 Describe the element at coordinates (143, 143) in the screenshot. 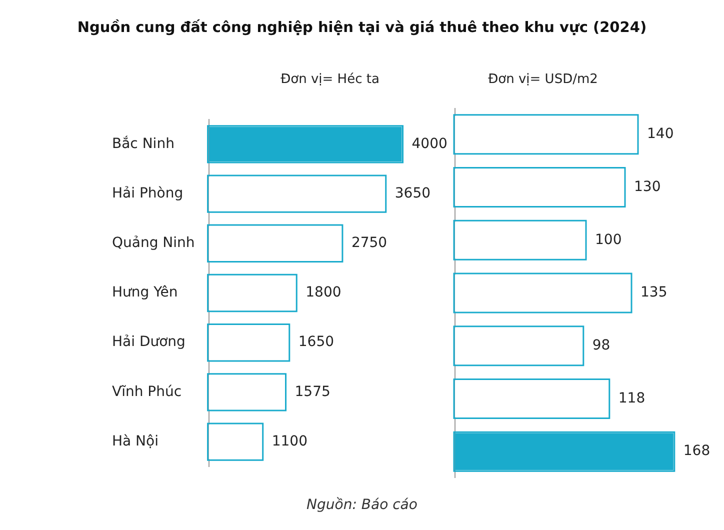

I see `y-tick-label: Bắc Ninh` at that location.